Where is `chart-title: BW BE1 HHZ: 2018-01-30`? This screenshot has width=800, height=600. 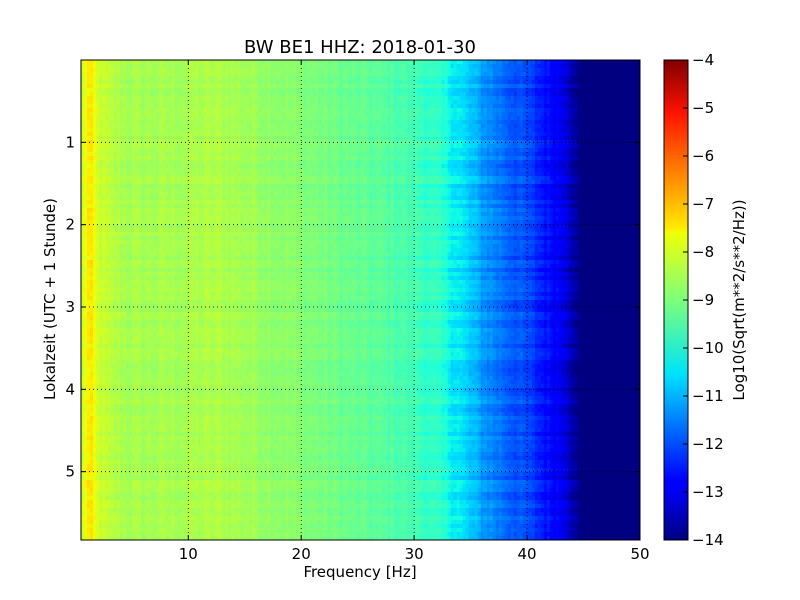 chart-title: BW BE1 HHZ: 2018-01-30 is located at coordinates (360, 47).